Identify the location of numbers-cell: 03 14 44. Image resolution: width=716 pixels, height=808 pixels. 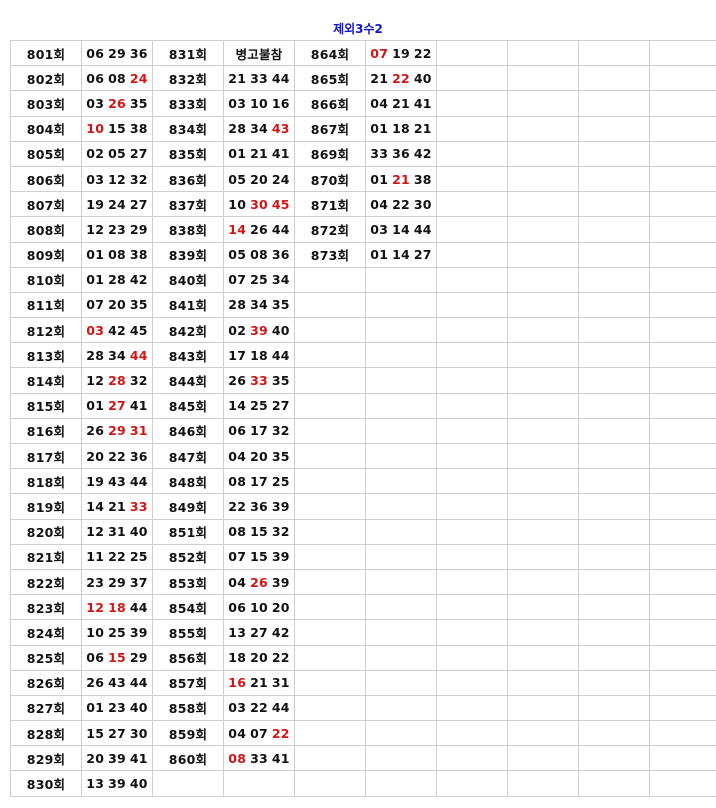
(401, 229).